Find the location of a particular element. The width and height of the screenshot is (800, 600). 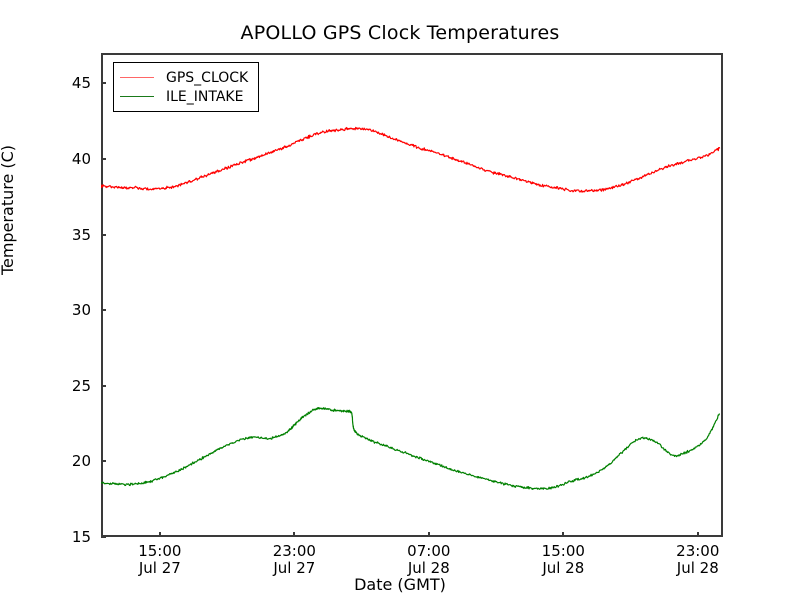

x-tick-label: 07:00 Jul 28 is located at coordinates (428, 560).